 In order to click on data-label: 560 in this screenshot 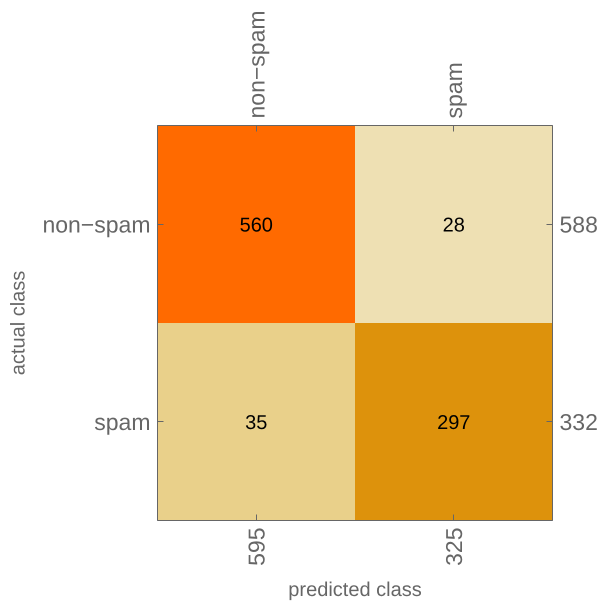, I will do `click(256, 225)`.